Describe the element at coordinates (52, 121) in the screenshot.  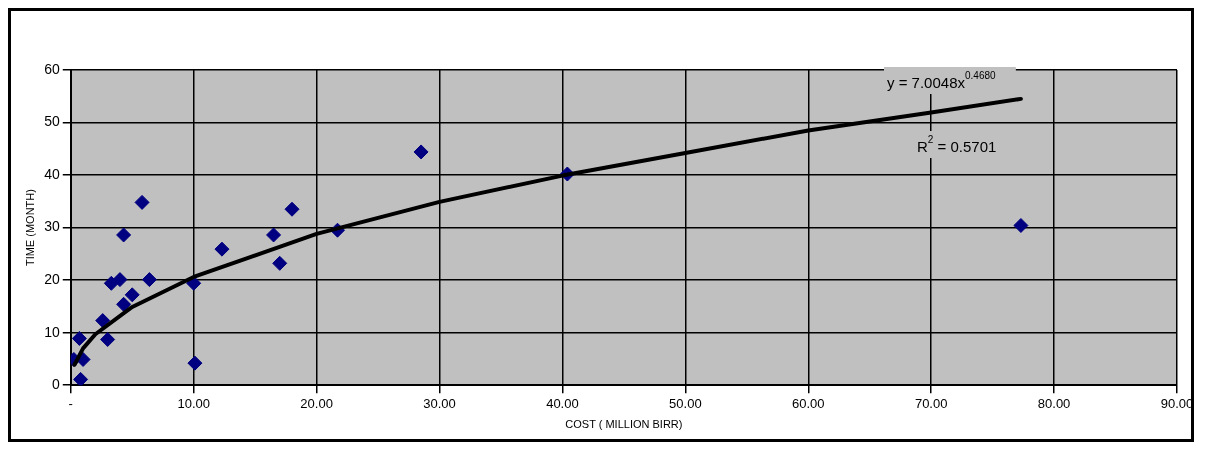
I see `y-tick-label: 50` at that location.